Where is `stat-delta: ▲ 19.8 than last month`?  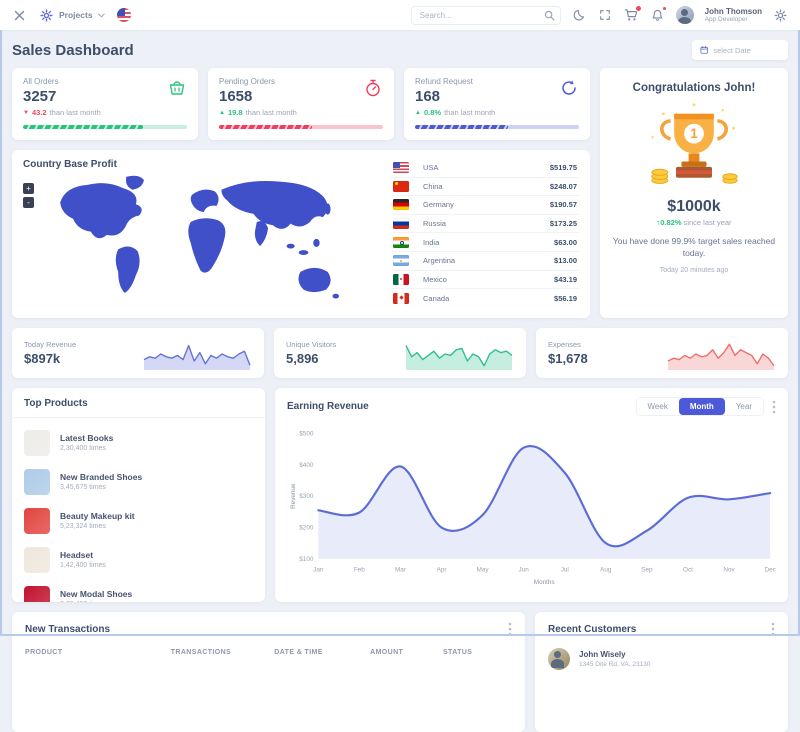 stat-delta: ▲ 19.8 than last month is located at coordinates (258, 112).